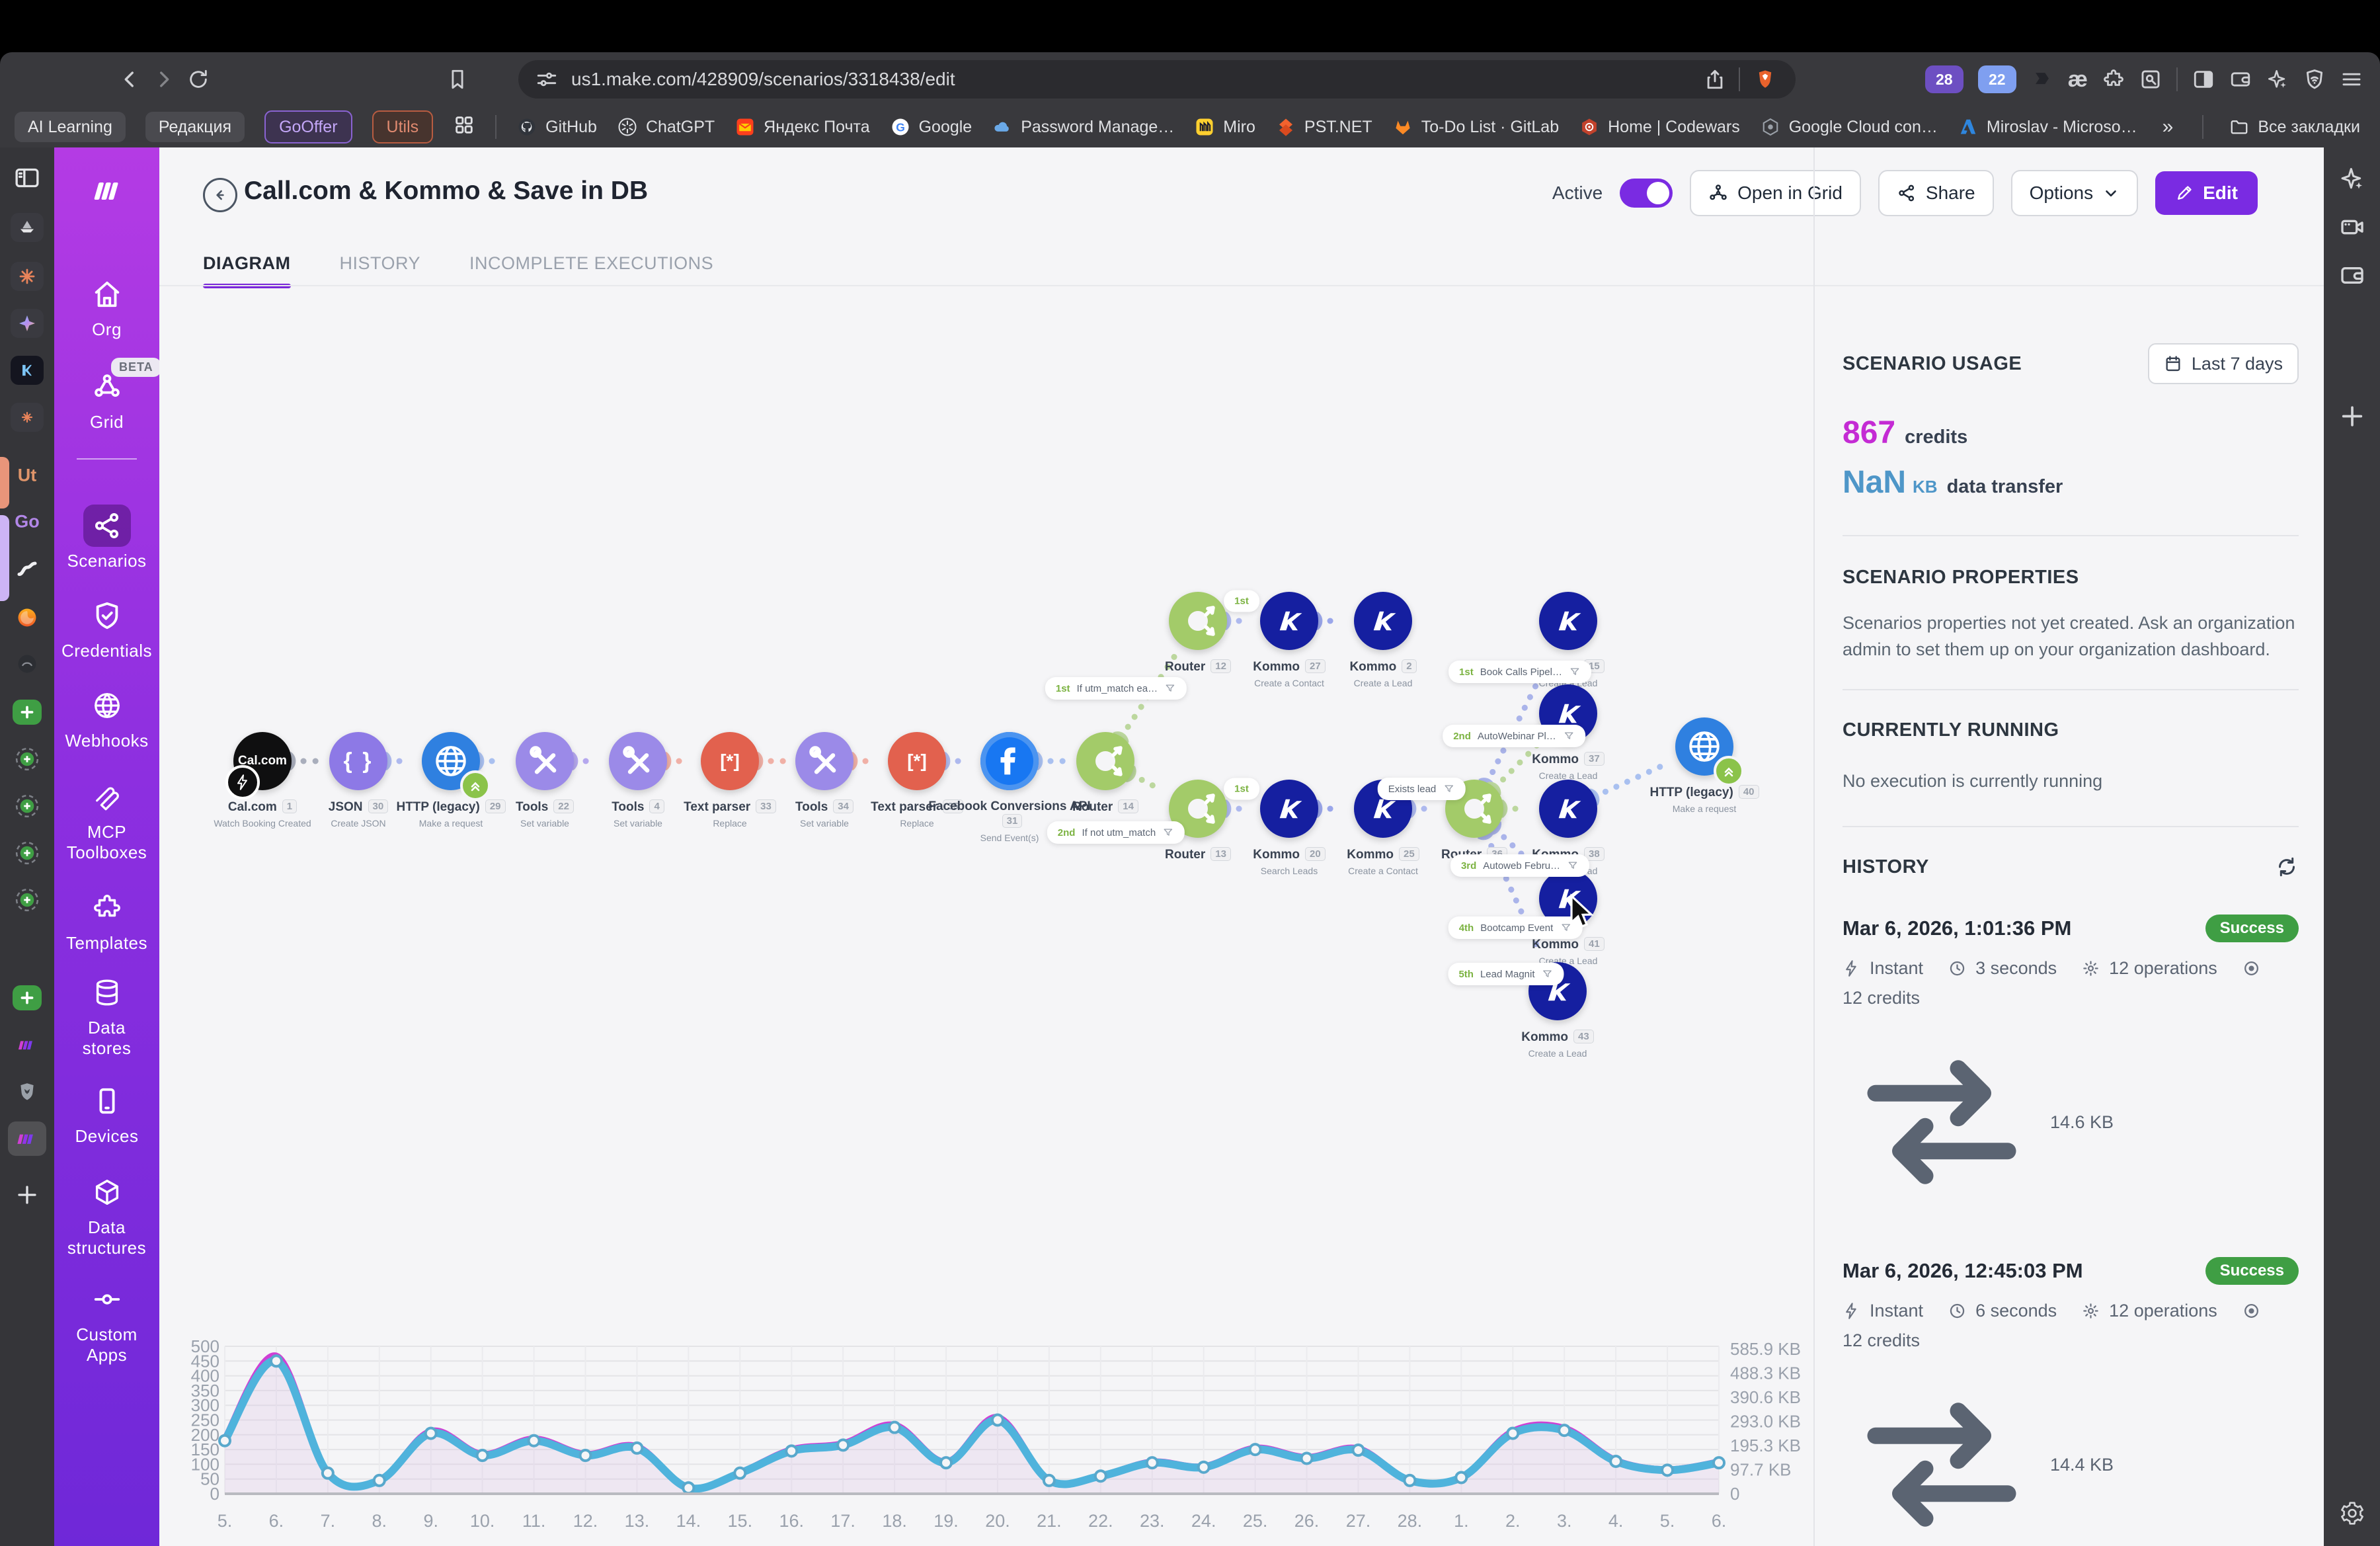 This screenshot has width=2380, height=1546. What do you see at coordinates (4, 483) in the screenshot?
I see `tab-handle-orange` at bounding box center [4, 483].